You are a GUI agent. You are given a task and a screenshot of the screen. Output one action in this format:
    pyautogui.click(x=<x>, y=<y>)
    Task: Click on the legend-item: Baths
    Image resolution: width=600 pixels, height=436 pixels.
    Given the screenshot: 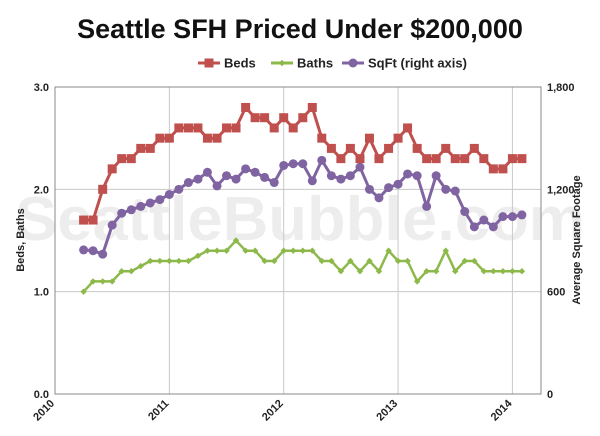 What is the action you would take?
    pyautogui.click(x=302, y=63)
    